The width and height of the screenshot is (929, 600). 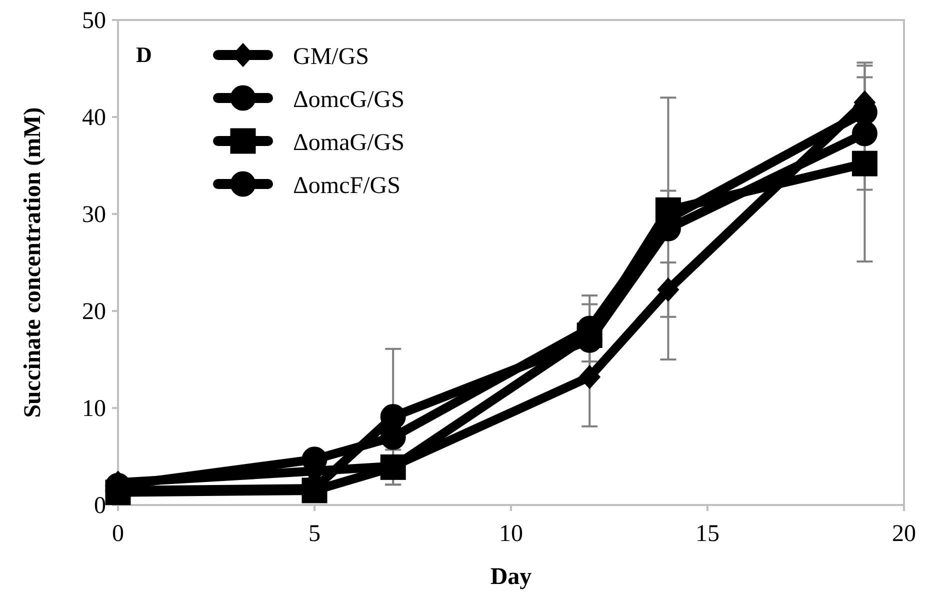 What do you see at coordinates (511, 577) in the screenshot?
I see `x-axis-title: Day` at bounding box center [511, 577].